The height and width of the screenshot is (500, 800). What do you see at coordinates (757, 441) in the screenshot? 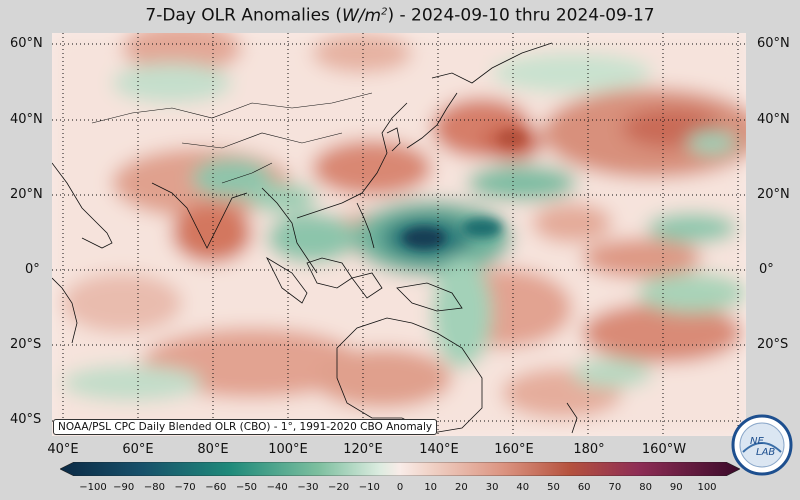
I see `logo-text-top: NE` at bounding box center [757, 441].